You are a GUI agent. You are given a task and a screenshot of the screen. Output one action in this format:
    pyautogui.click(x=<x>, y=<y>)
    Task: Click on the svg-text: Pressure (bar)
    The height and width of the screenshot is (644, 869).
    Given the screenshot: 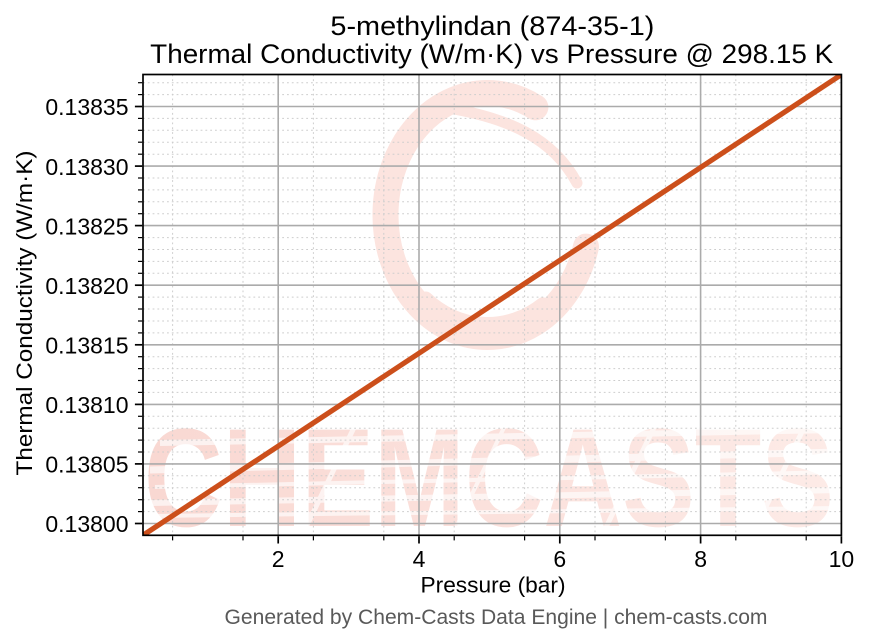 What is the action you would take?
    pyautogui.click(x=493, y=585)
    